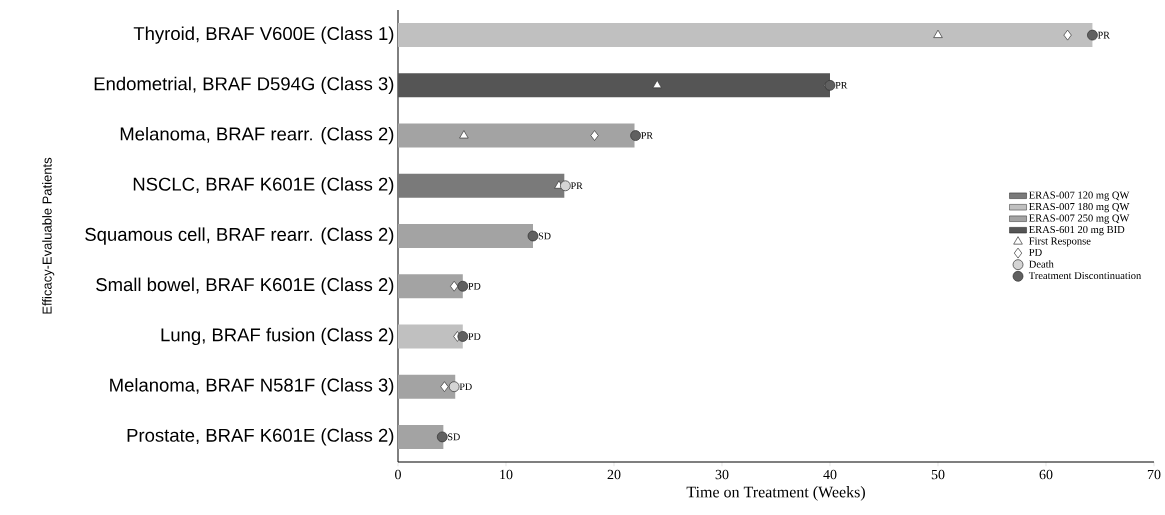 The width and height of the screenshot is (1165, 515). Describe the element at coordinates (277, 336) in the screenshot. I see `y-tick-label: Lung, BRAF fusion (Class 2)` at that location.